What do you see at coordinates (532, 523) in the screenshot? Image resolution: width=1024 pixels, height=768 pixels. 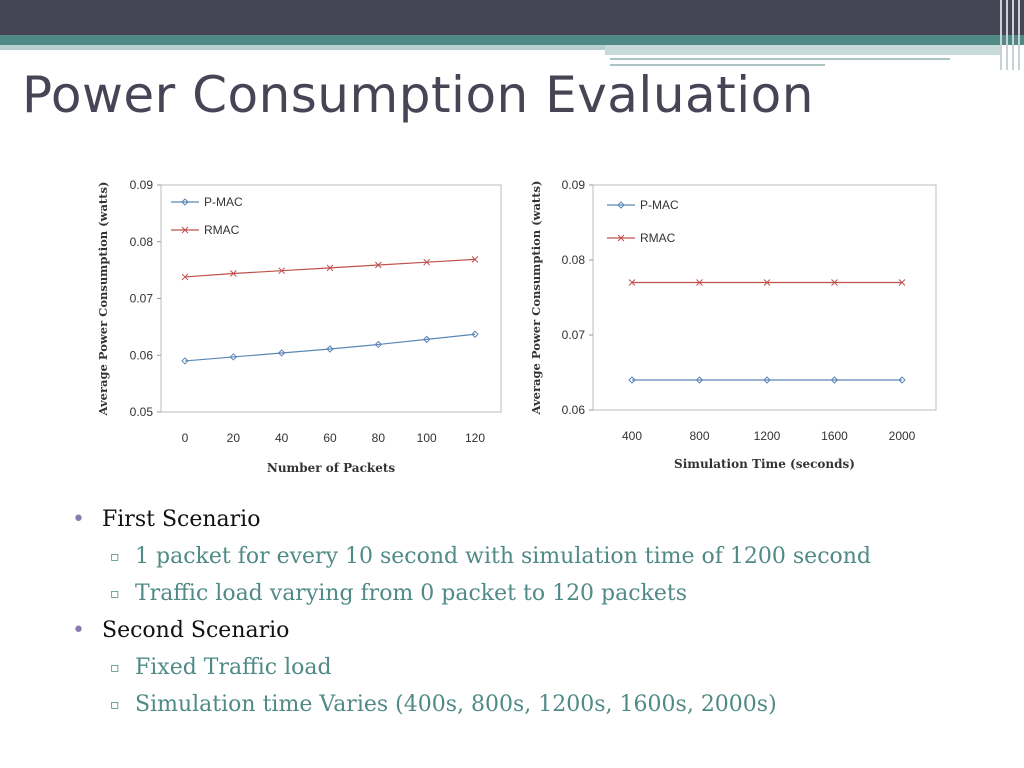 I see `bullet-item: • First Scenario` at bounding box center [532, 523].